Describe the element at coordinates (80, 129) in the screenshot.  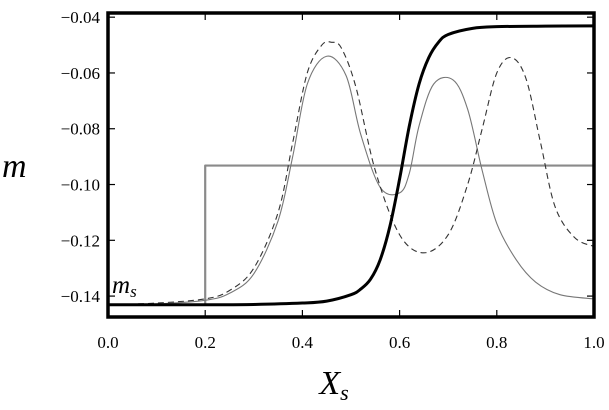
I see `y-tick-label: −0.08` at that location.